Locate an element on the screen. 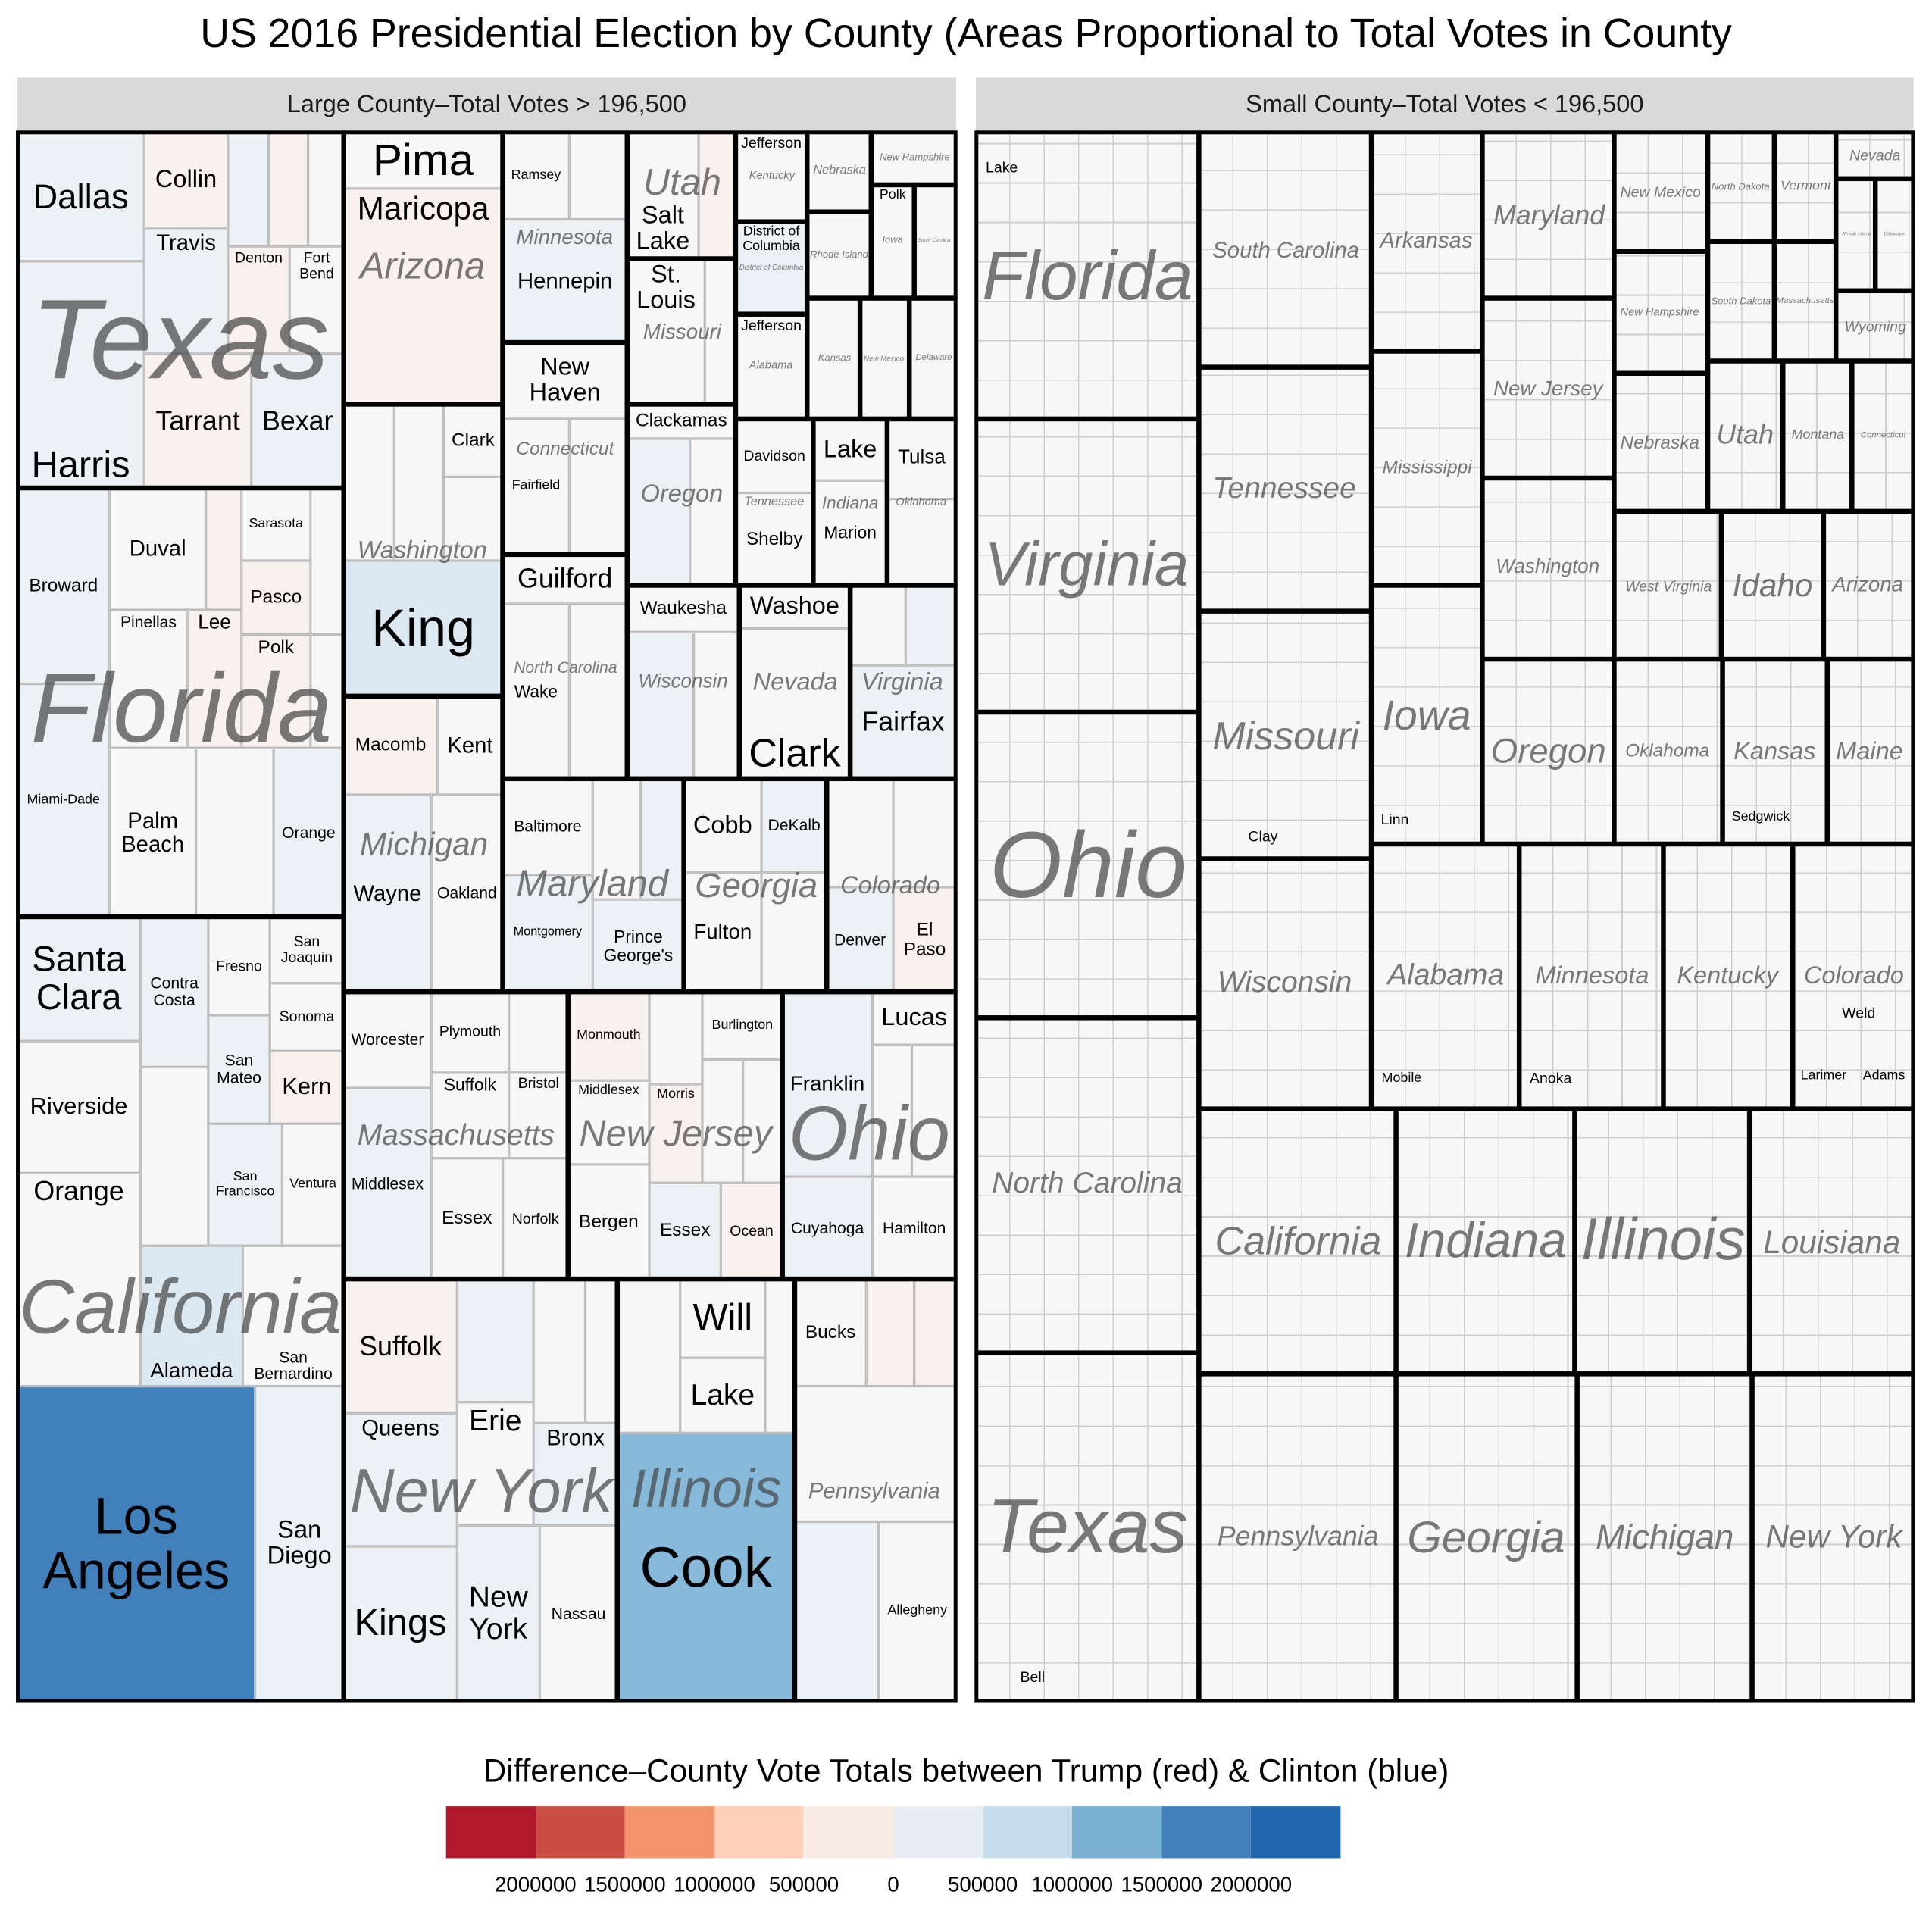 The width and height of the screenshot is (1932, 1932). county-tile-king: King is located at coordinates (423, 628).